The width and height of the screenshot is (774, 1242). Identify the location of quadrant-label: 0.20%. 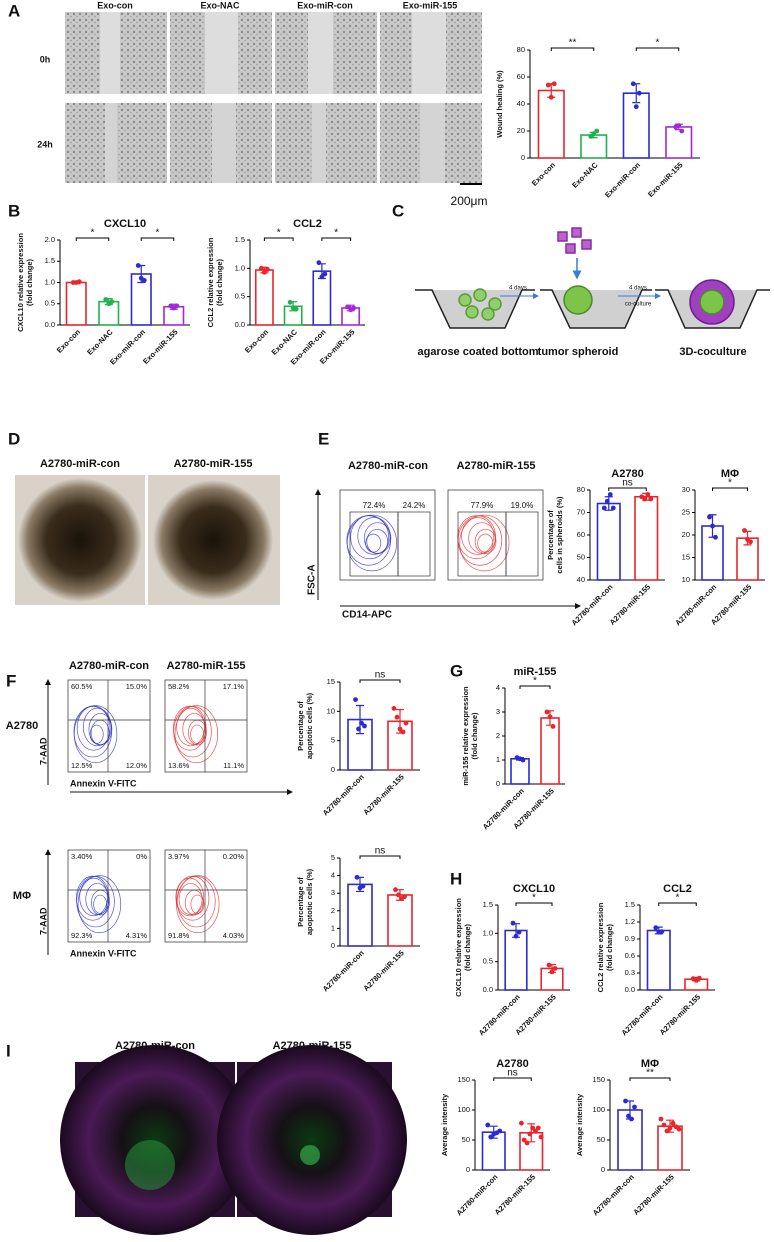
(234, 856).